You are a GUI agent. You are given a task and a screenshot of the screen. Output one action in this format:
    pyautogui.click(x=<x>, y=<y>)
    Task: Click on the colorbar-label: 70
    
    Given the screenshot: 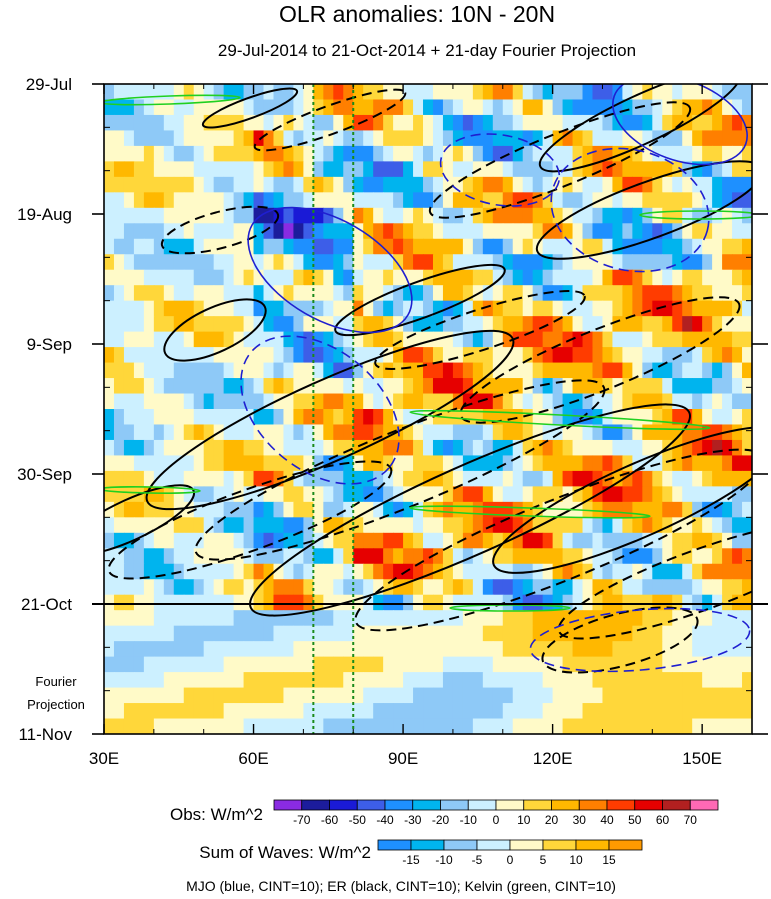 What is the action you would take?
    pyautogui.click(x=691, y=820)
    